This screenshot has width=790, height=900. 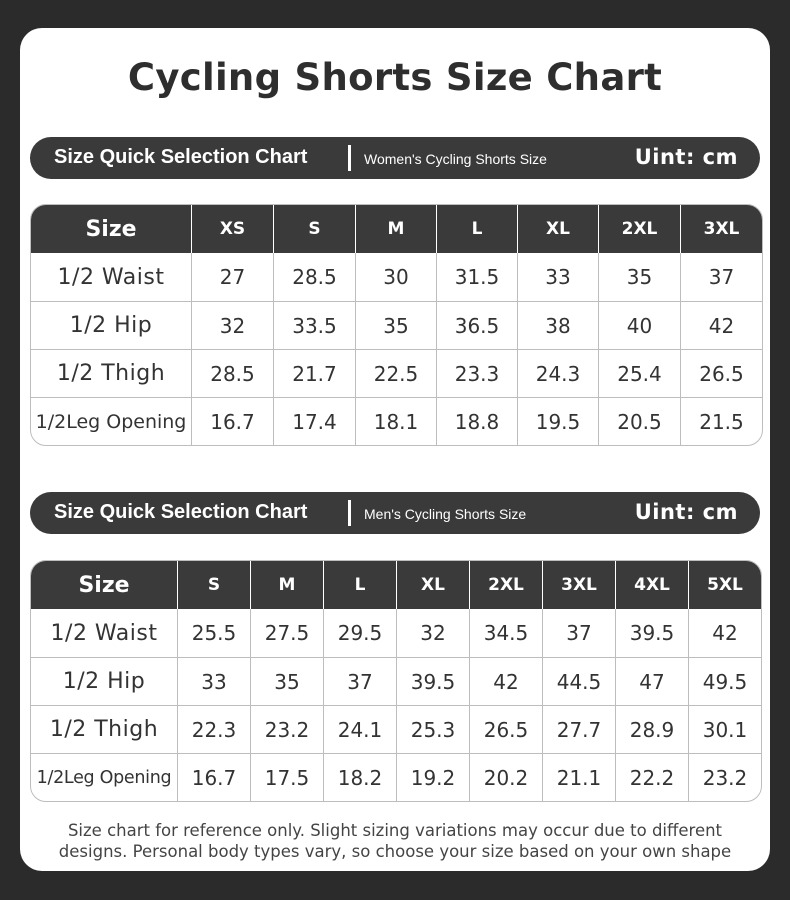 I want to click on table-cell: 22.5, so click(x=395, y=373).